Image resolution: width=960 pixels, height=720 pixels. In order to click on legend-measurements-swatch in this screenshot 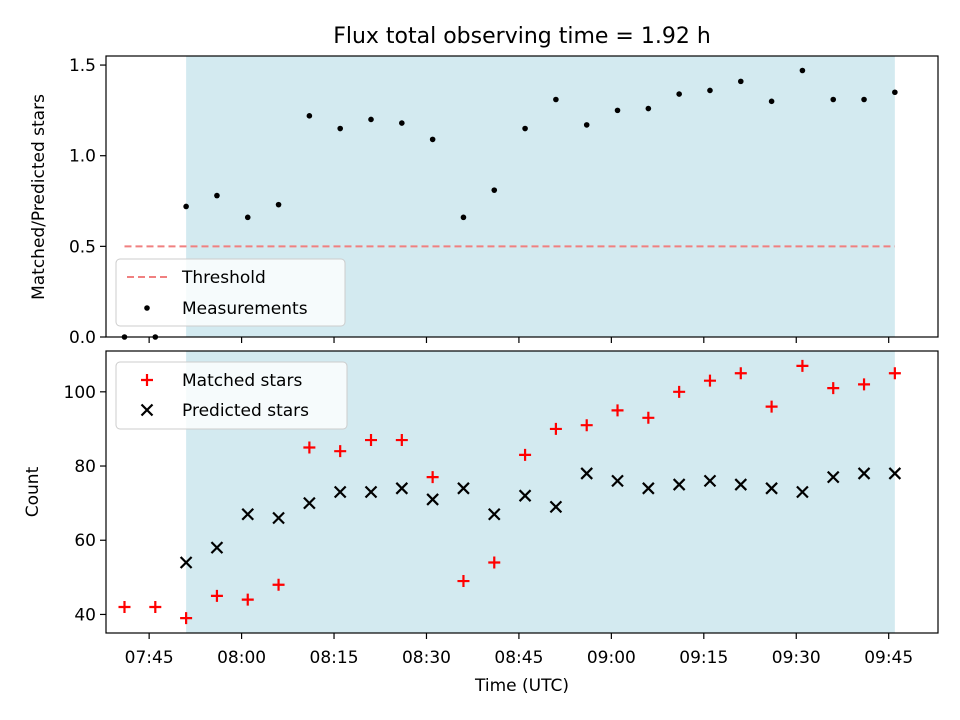, I will do `click(147, 308)`.